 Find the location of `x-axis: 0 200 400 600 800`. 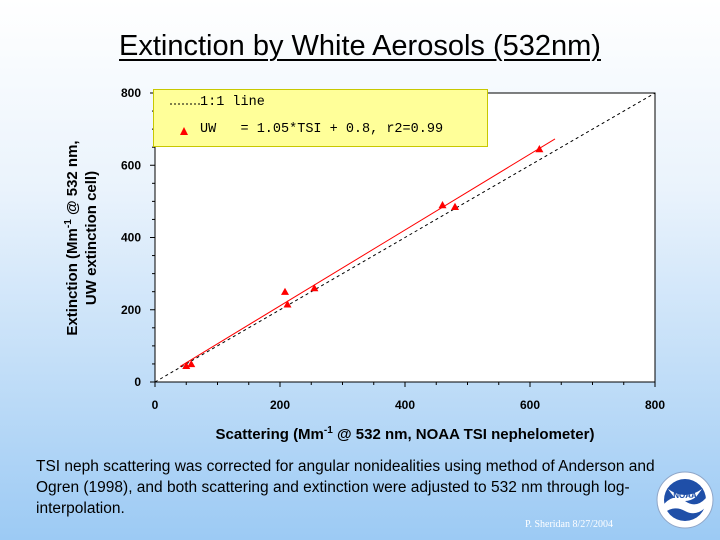

x-axis: 0 200 400 600 800 is located at coordinates (408, 397).